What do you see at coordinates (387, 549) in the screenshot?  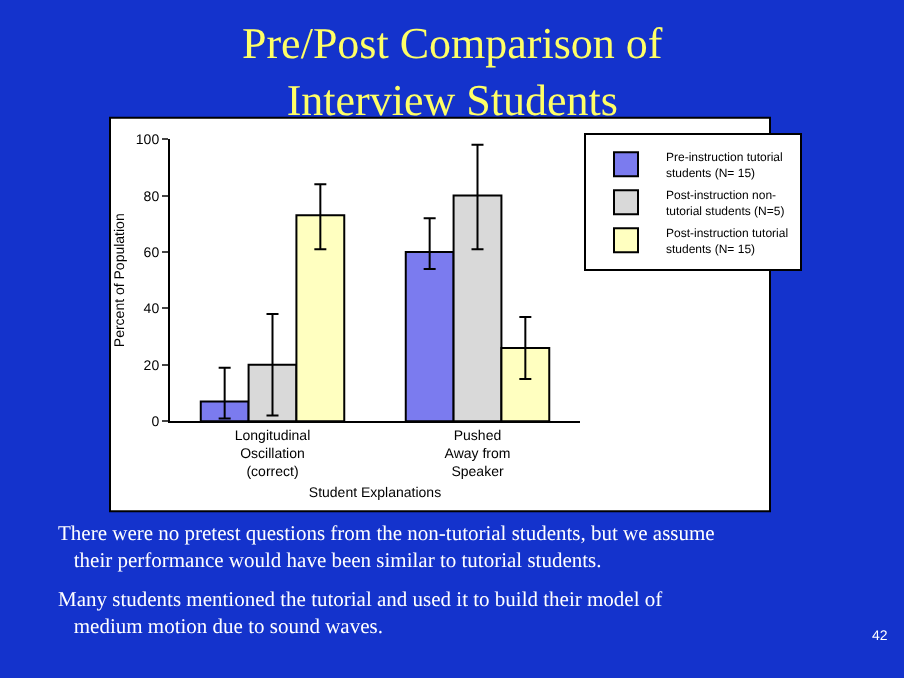 I see `text: There were no pretest questions from the non-tutorial students, but we assume their performance would have been similar to tutorial students.` at bounding box center [387, 549].